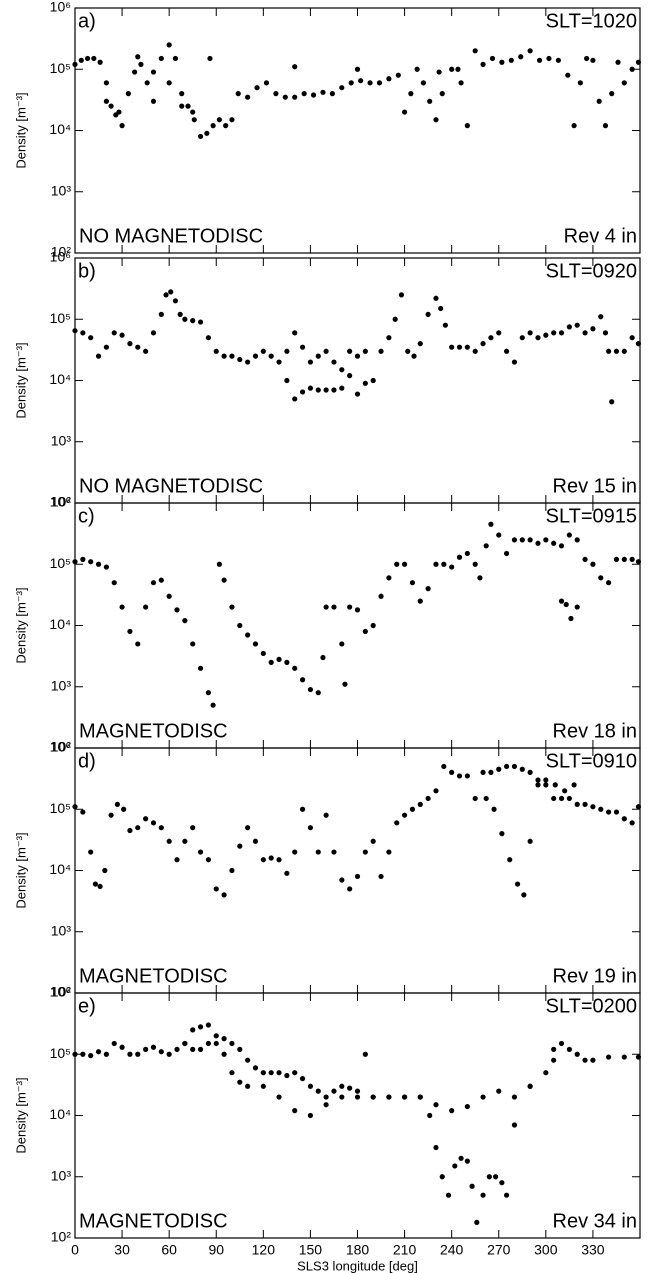 This screenshot has width=653, height=1273. I want to click on x-tick-label: 60, so click(169, 1250).